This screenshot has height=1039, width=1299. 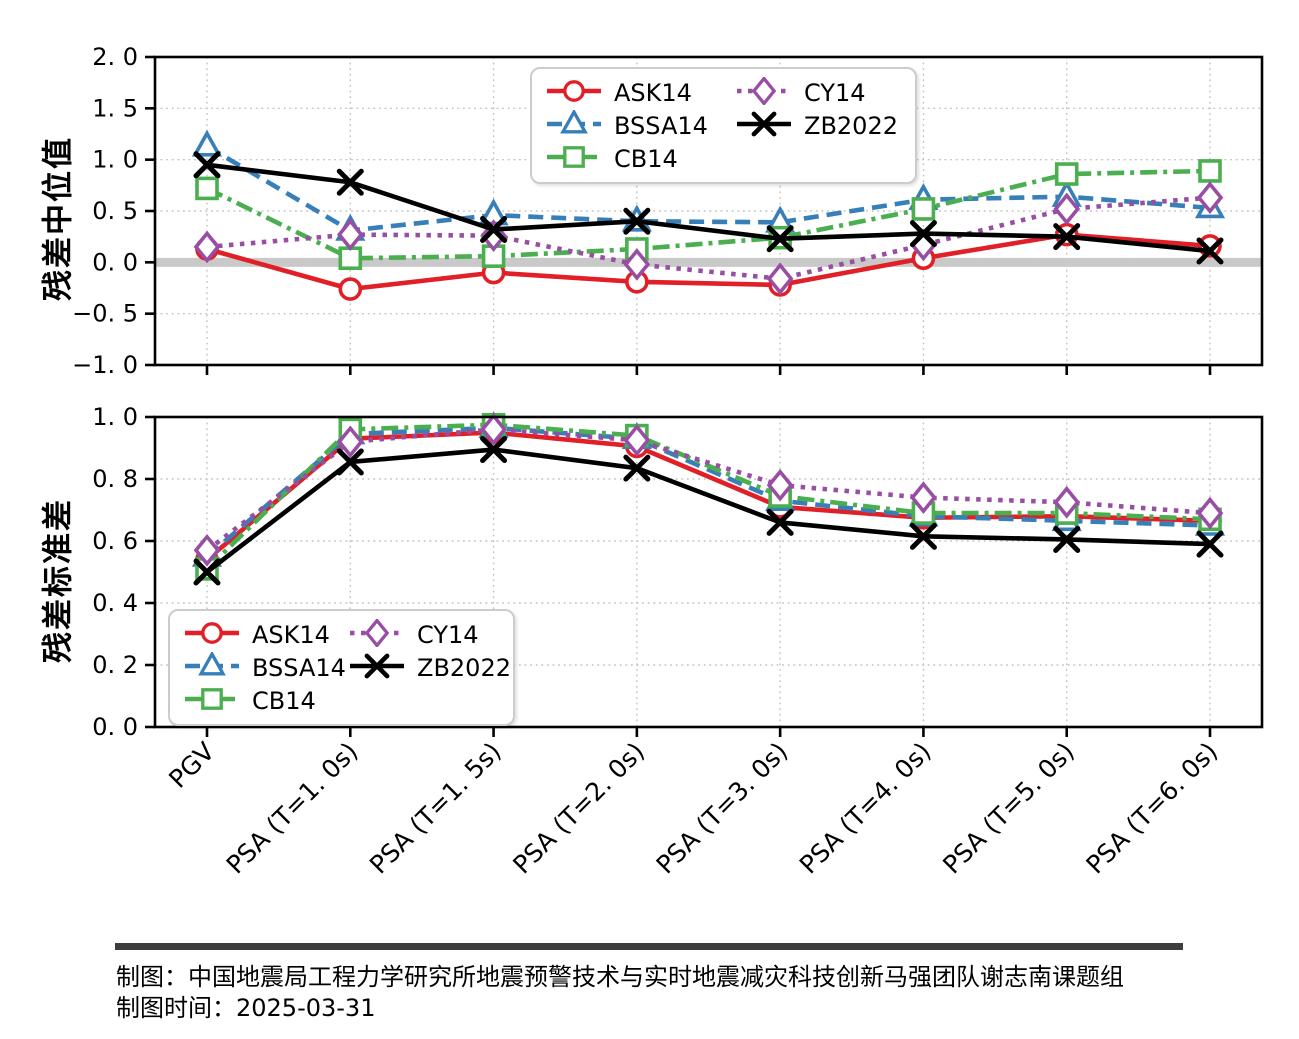 I want to click on legend-bottom-chart: ASK14 BSSA14 CB14 CY14 ZB2022, so click(x=341, y=667).